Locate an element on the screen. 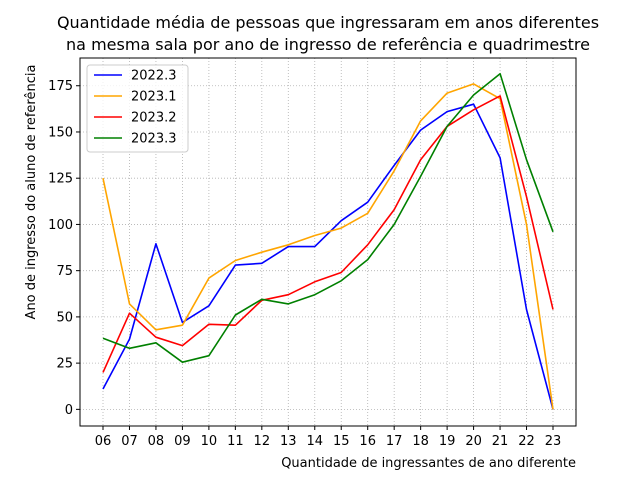 The image size is (640, 480). x-tick-label: 18 is located at coordinates (420, 441).